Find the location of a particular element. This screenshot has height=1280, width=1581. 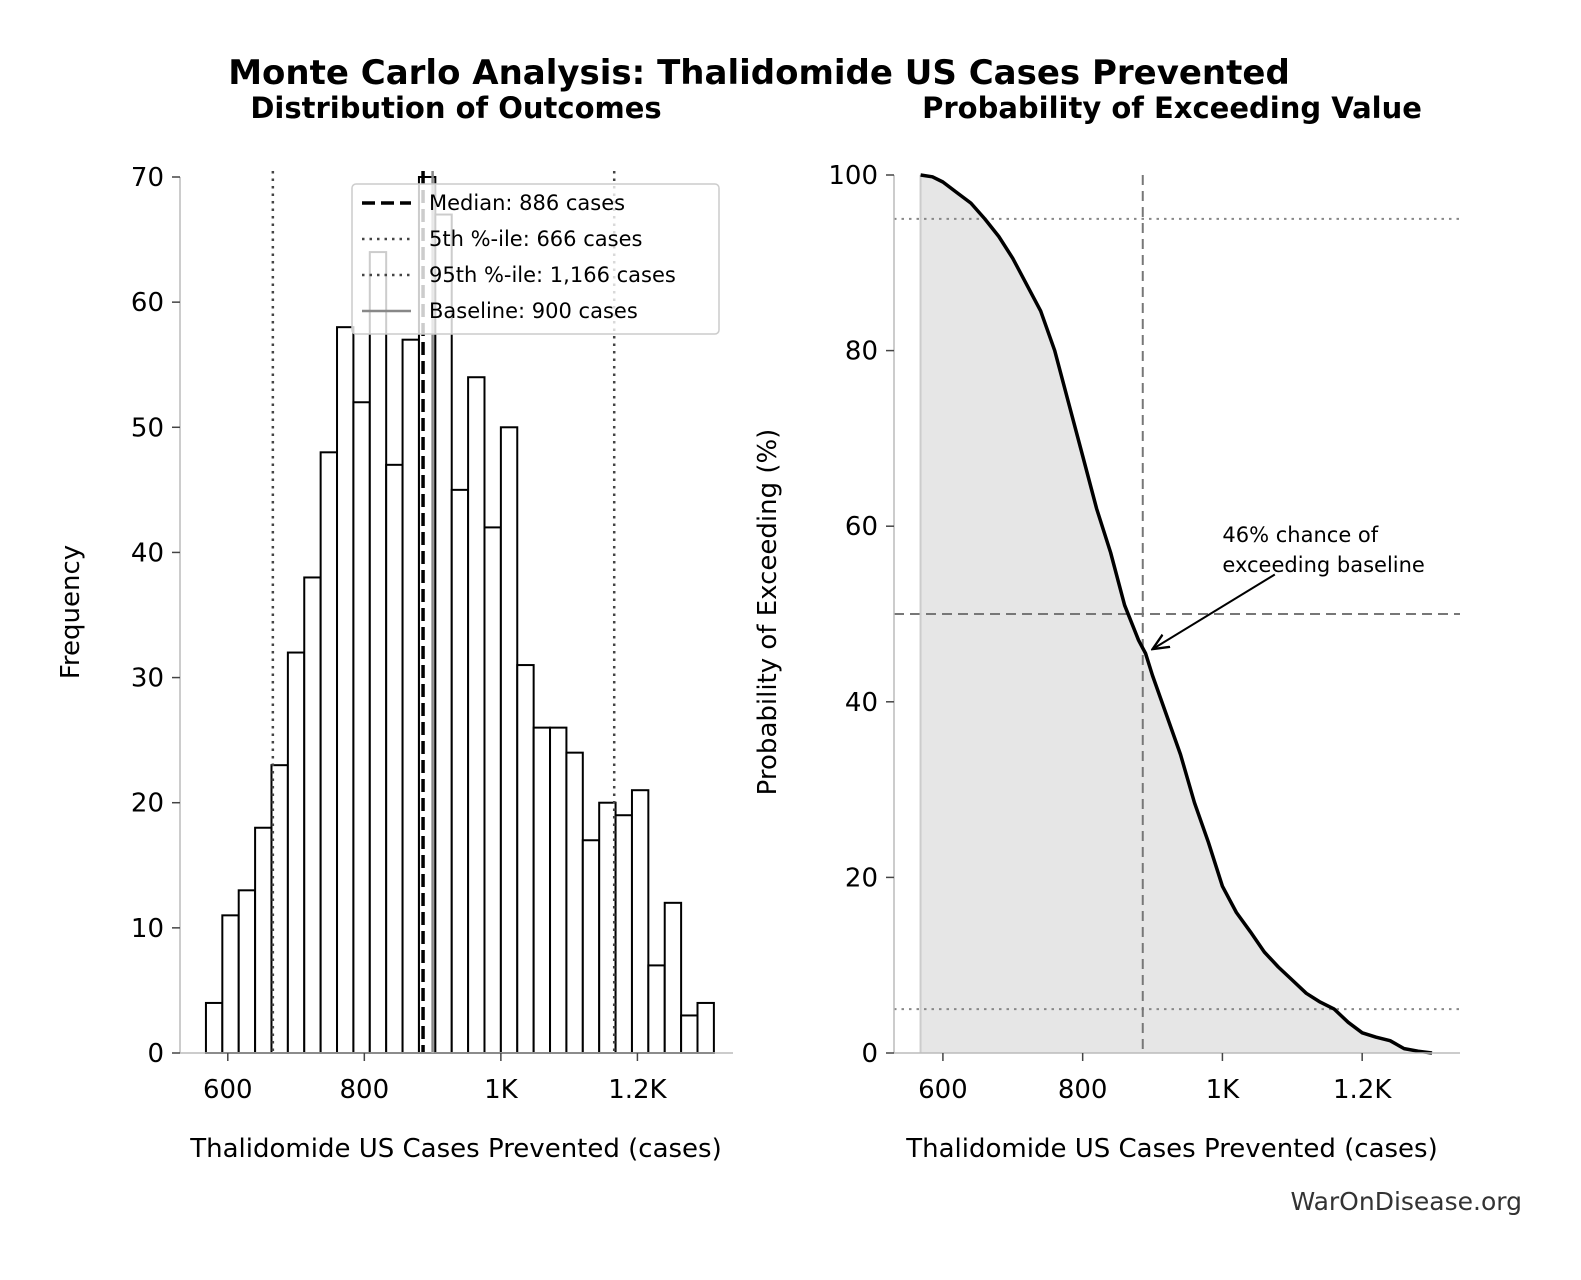

exceedance-y-tick-label: 20 is located at coordinates (861, 878).